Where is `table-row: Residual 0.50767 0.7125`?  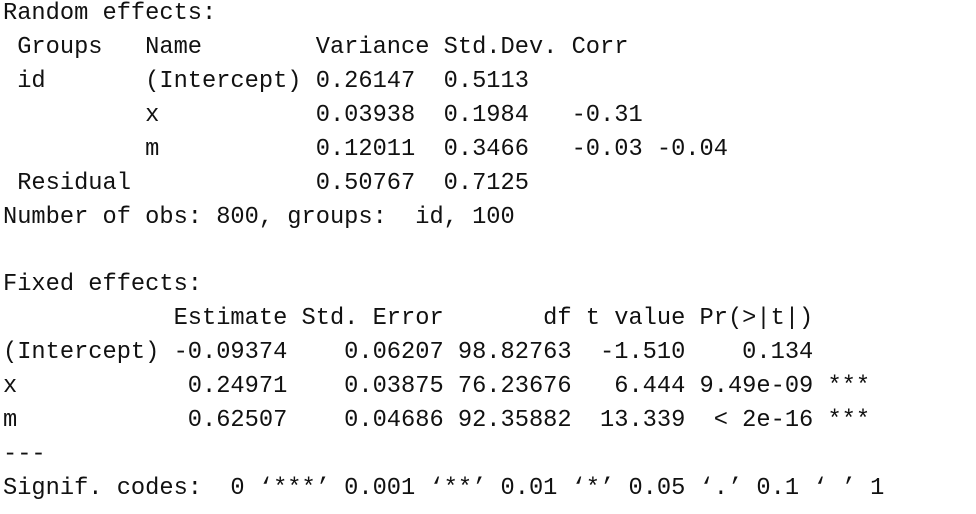
table-row: Residual 0.50767 0.7125 is located at coordinates (266, 183).